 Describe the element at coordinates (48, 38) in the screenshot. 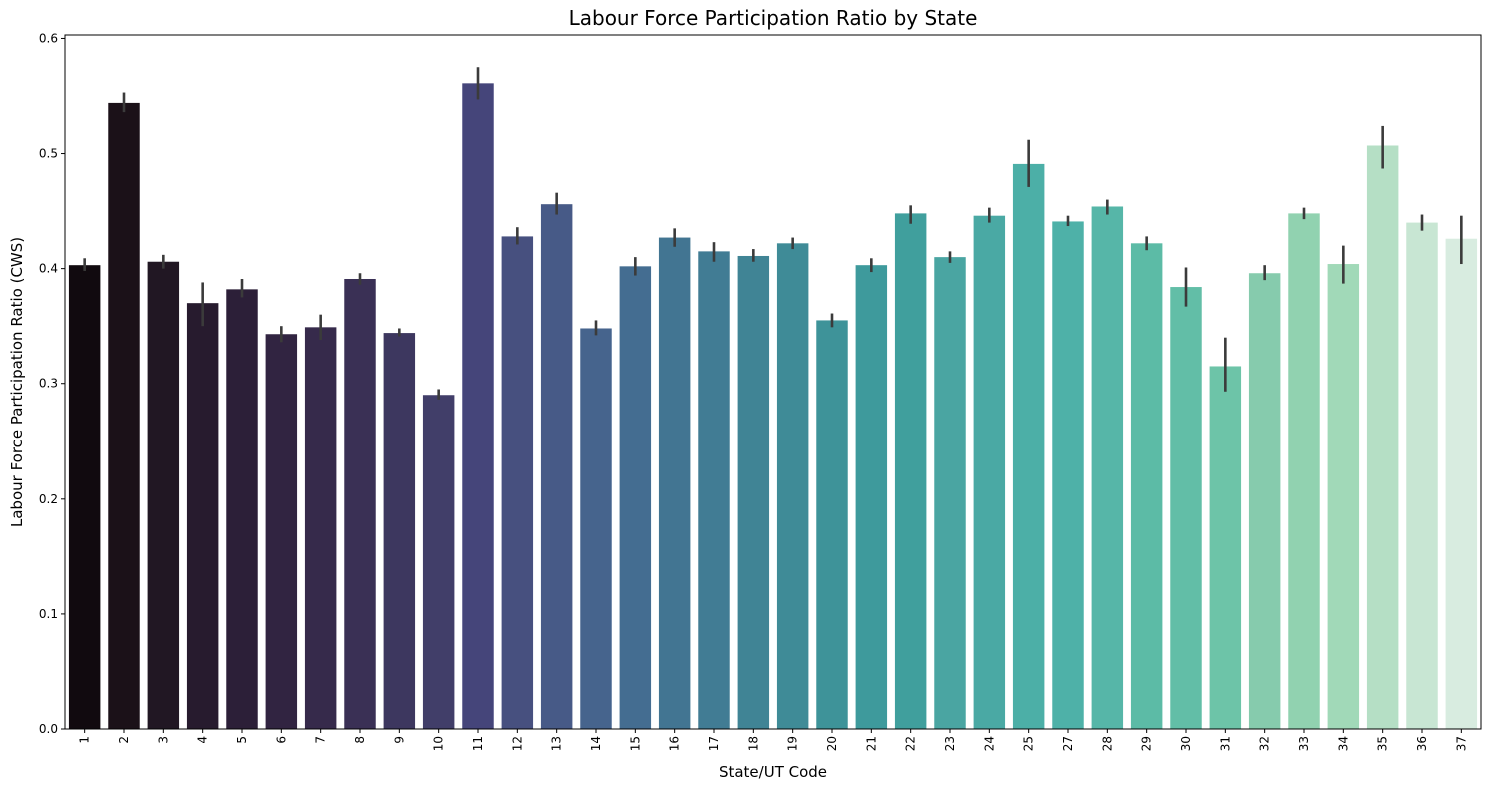

I see `y-tick-label-0.6: 0.6` at that location.